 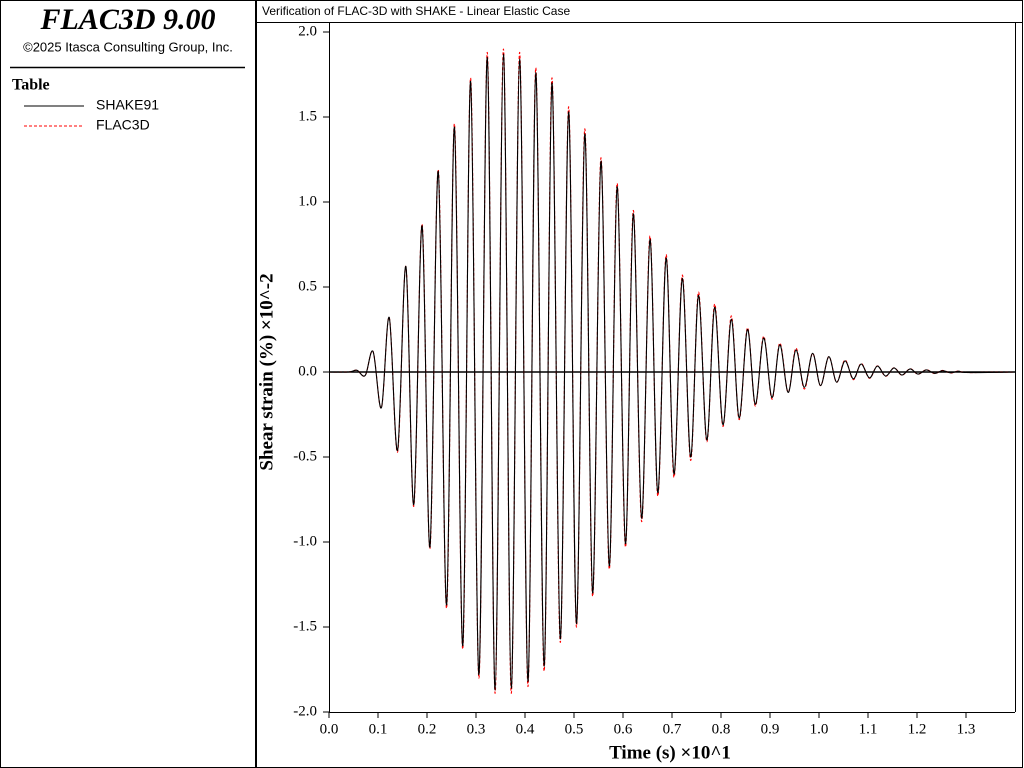 I want to click on y-tick-label: -0.5, so click(x=305, y=456).